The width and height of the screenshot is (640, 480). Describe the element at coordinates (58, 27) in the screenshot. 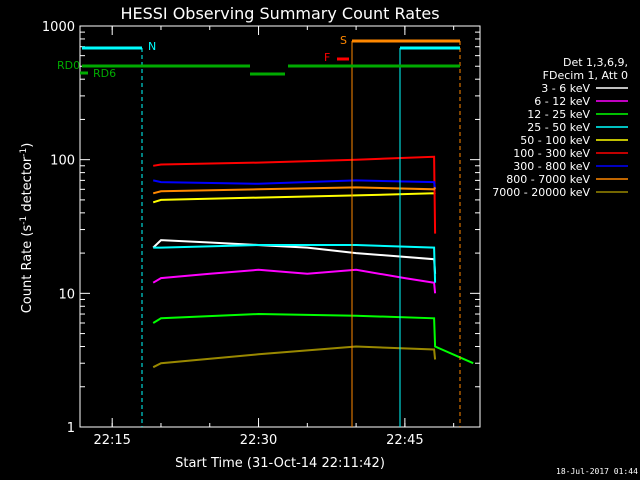

I see `y-tick-label: 1000` at that location.